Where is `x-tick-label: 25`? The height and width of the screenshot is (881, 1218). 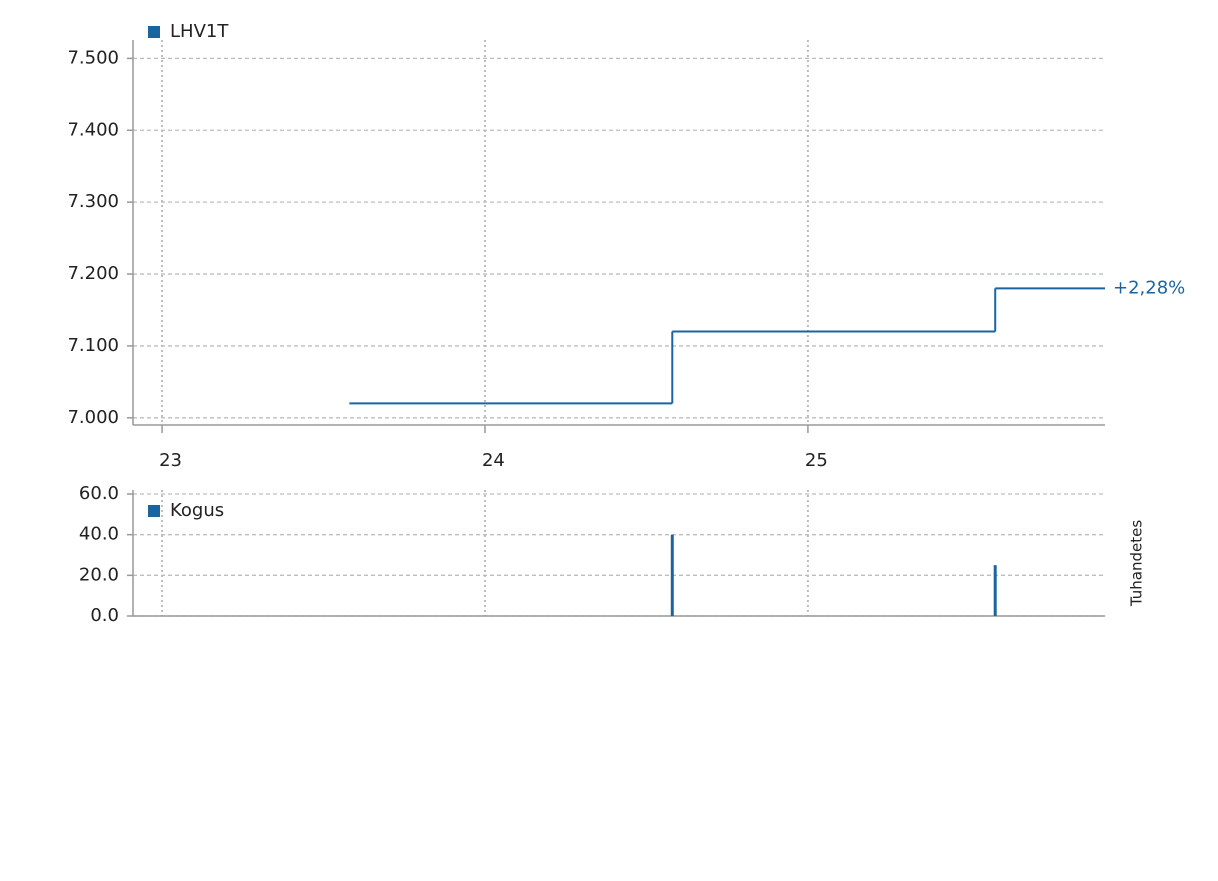
x-tick-label: 25 is located at coordinates (816, 460).